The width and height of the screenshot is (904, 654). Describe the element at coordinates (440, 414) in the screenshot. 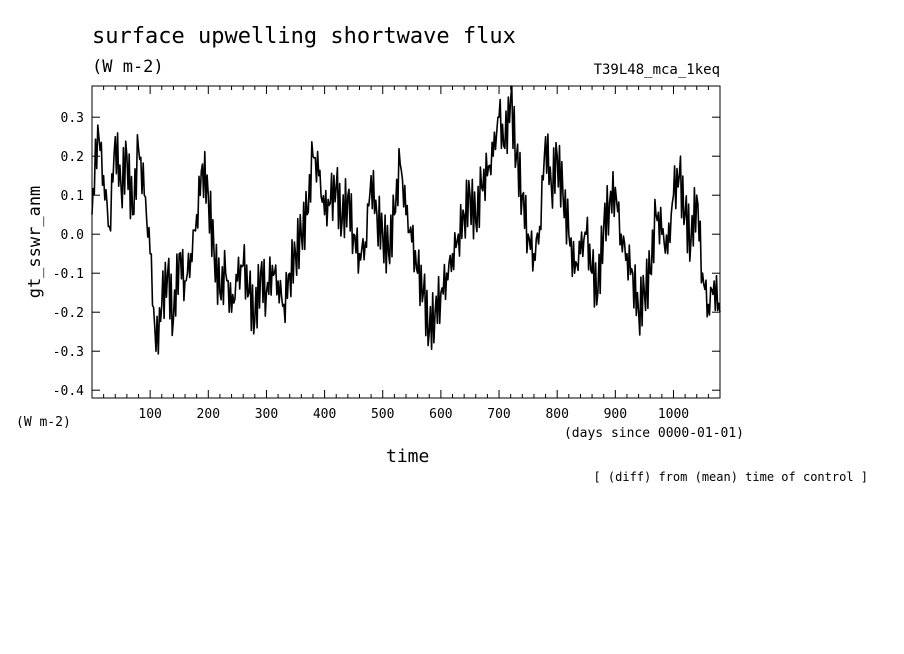

I see `x-tick-label: 600` at that location.